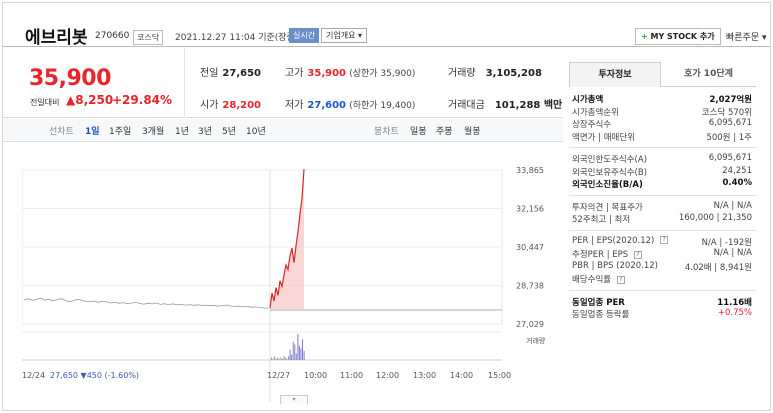  I want to click on stat-value: 3,105,208, so click(513, 73).